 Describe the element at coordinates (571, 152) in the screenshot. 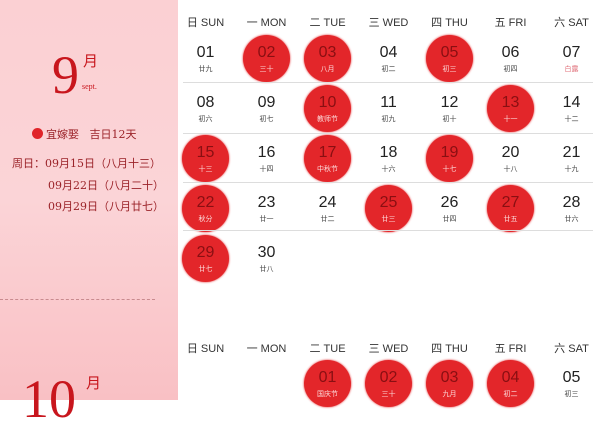

I see `day-number: 21` at that location.